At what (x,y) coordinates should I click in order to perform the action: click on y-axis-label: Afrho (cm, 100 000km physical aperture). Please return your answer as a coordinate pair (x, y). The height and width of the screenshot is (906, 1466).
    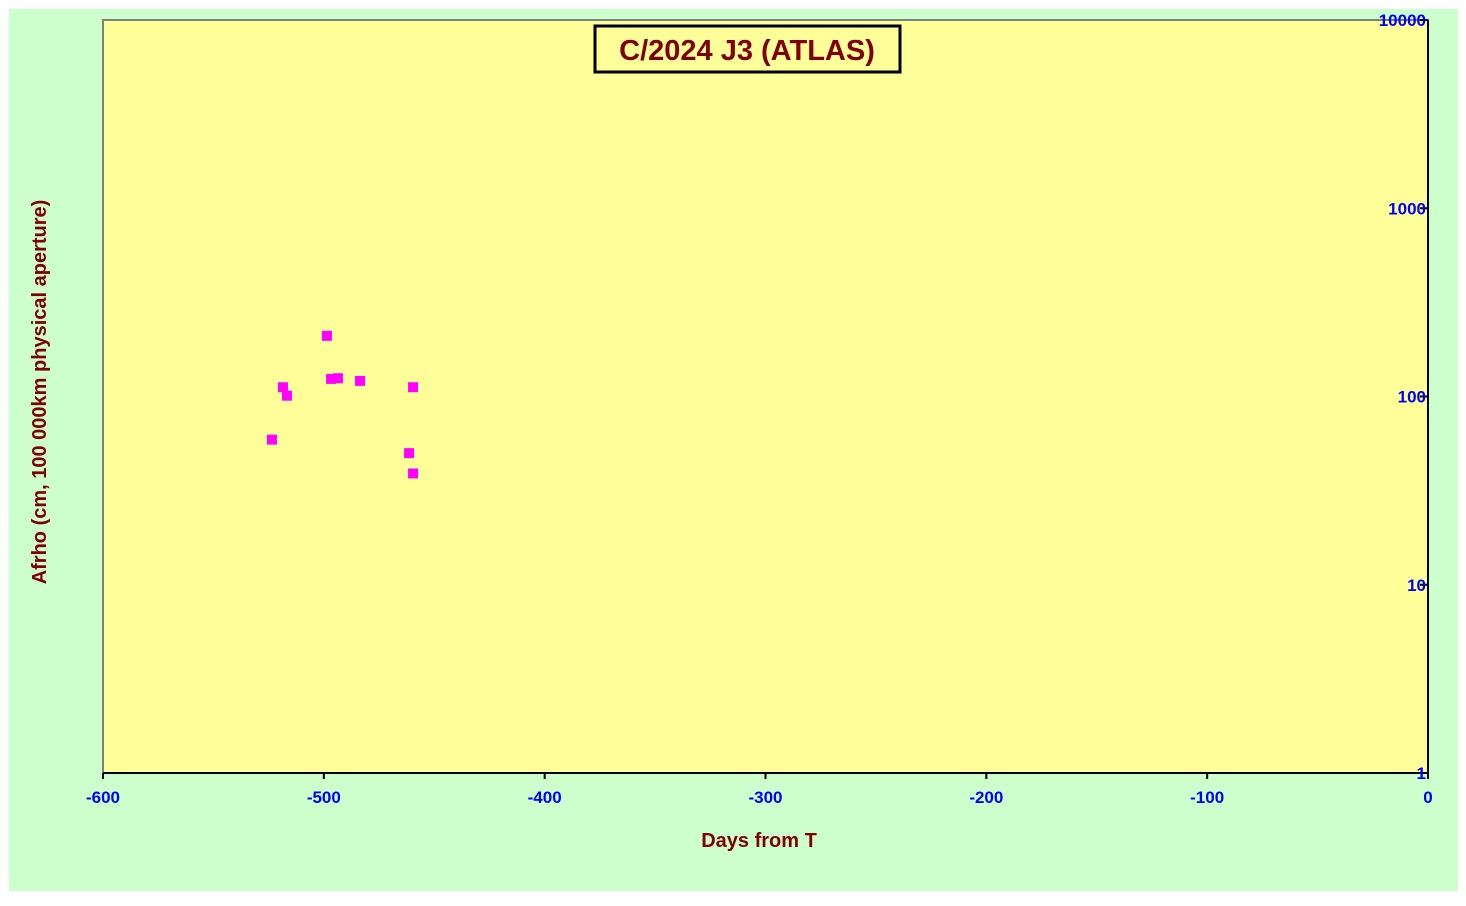
    Looking at the image, I should click on (40, 392).